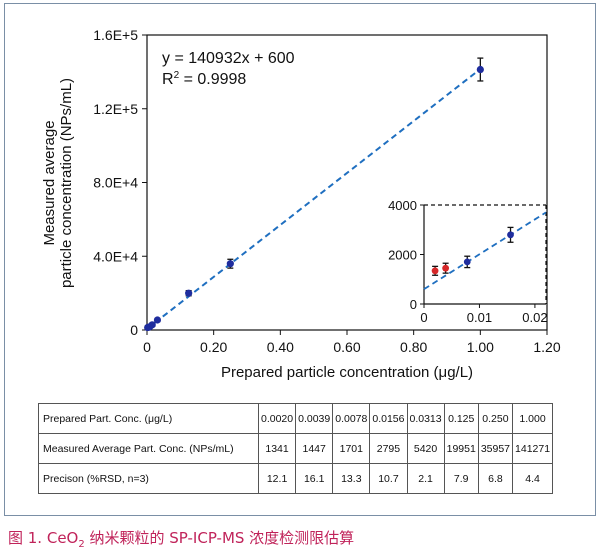  Describe the element at coordinates (425, 418) in the screenshot. I see `table-cell: 0.0313` at that location.